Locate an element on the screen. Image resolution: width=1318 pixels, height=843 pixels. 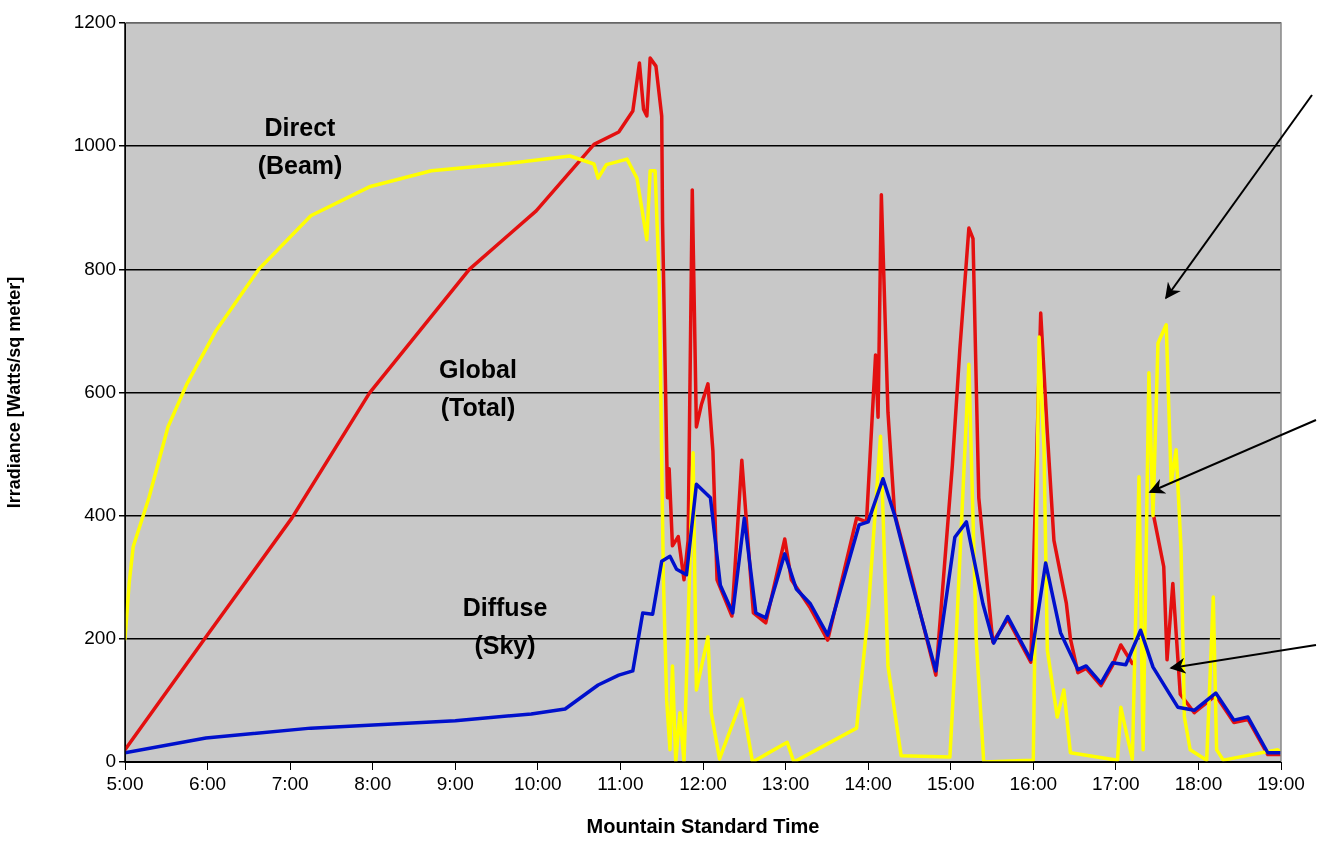
x-tick-label: 11:00 is located at coordinates (620, 783).